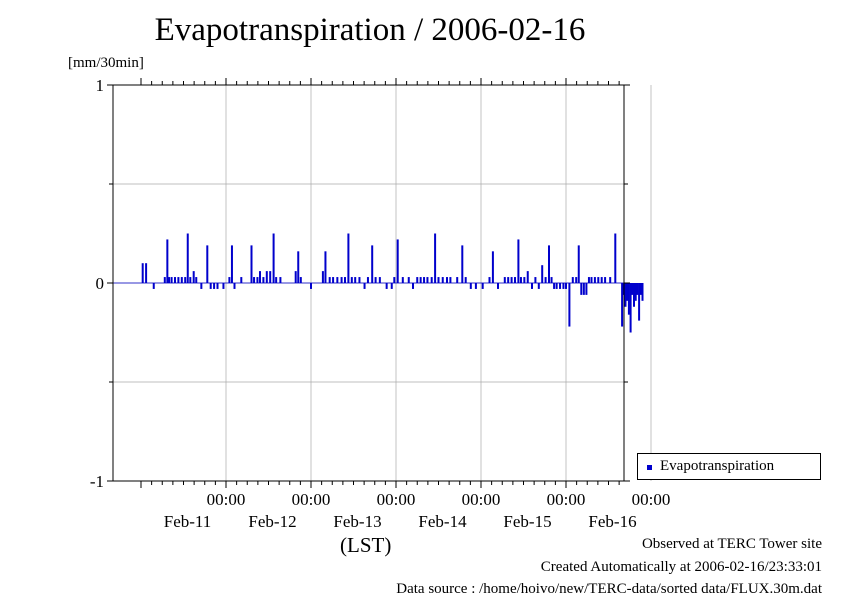 The width and height of the screenshot is (842, 598). I want to click on footer-observed: Observed at TERC Tower site, so click(731, 544).